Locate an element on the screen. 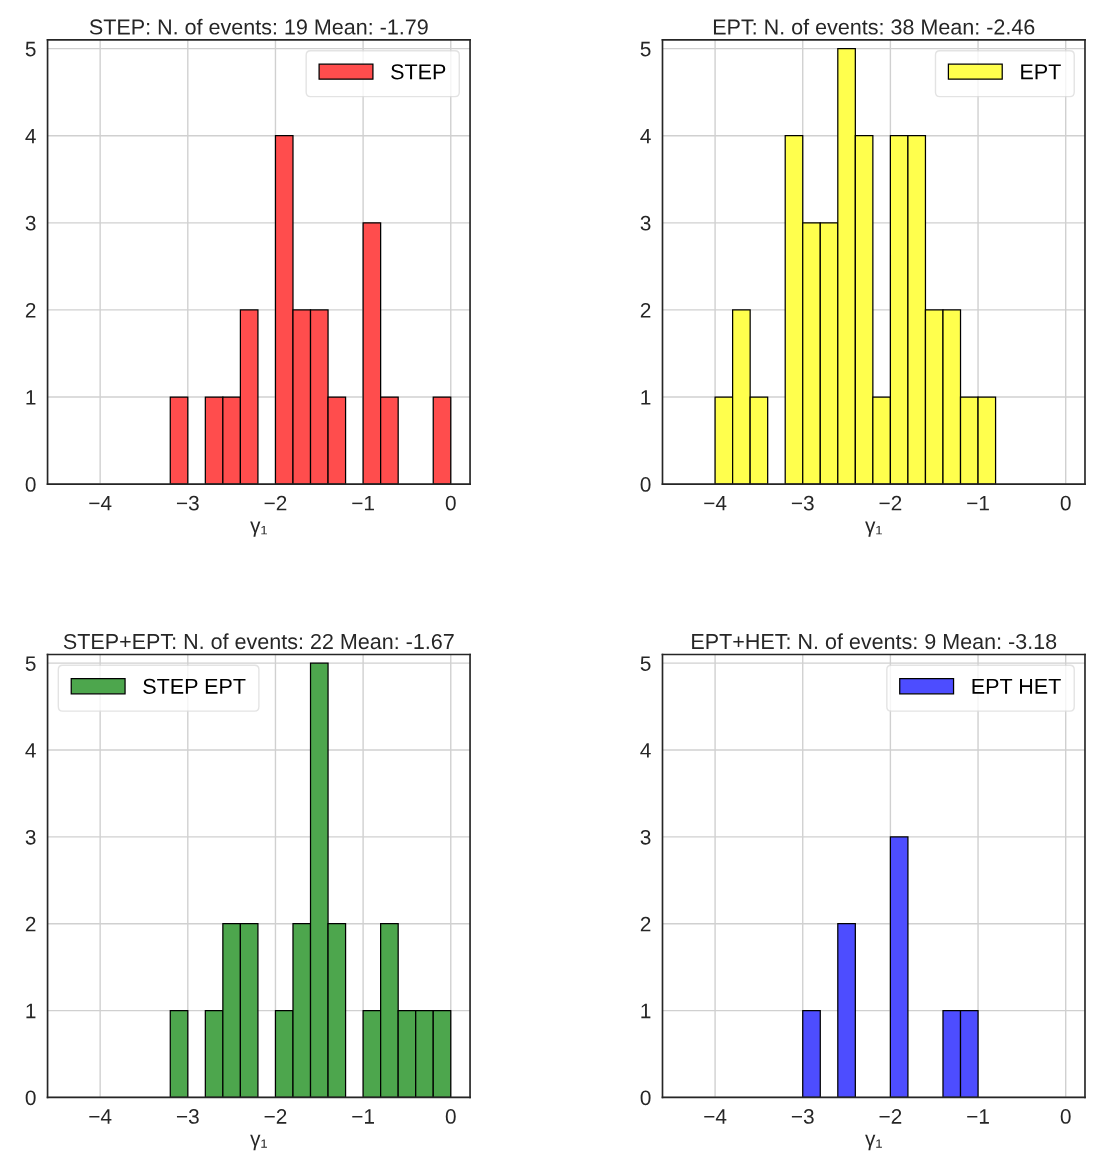  chart-title: STEP+EPT: N. of events: 22 Mean: -1.67 is located at coordinates (258, 641).